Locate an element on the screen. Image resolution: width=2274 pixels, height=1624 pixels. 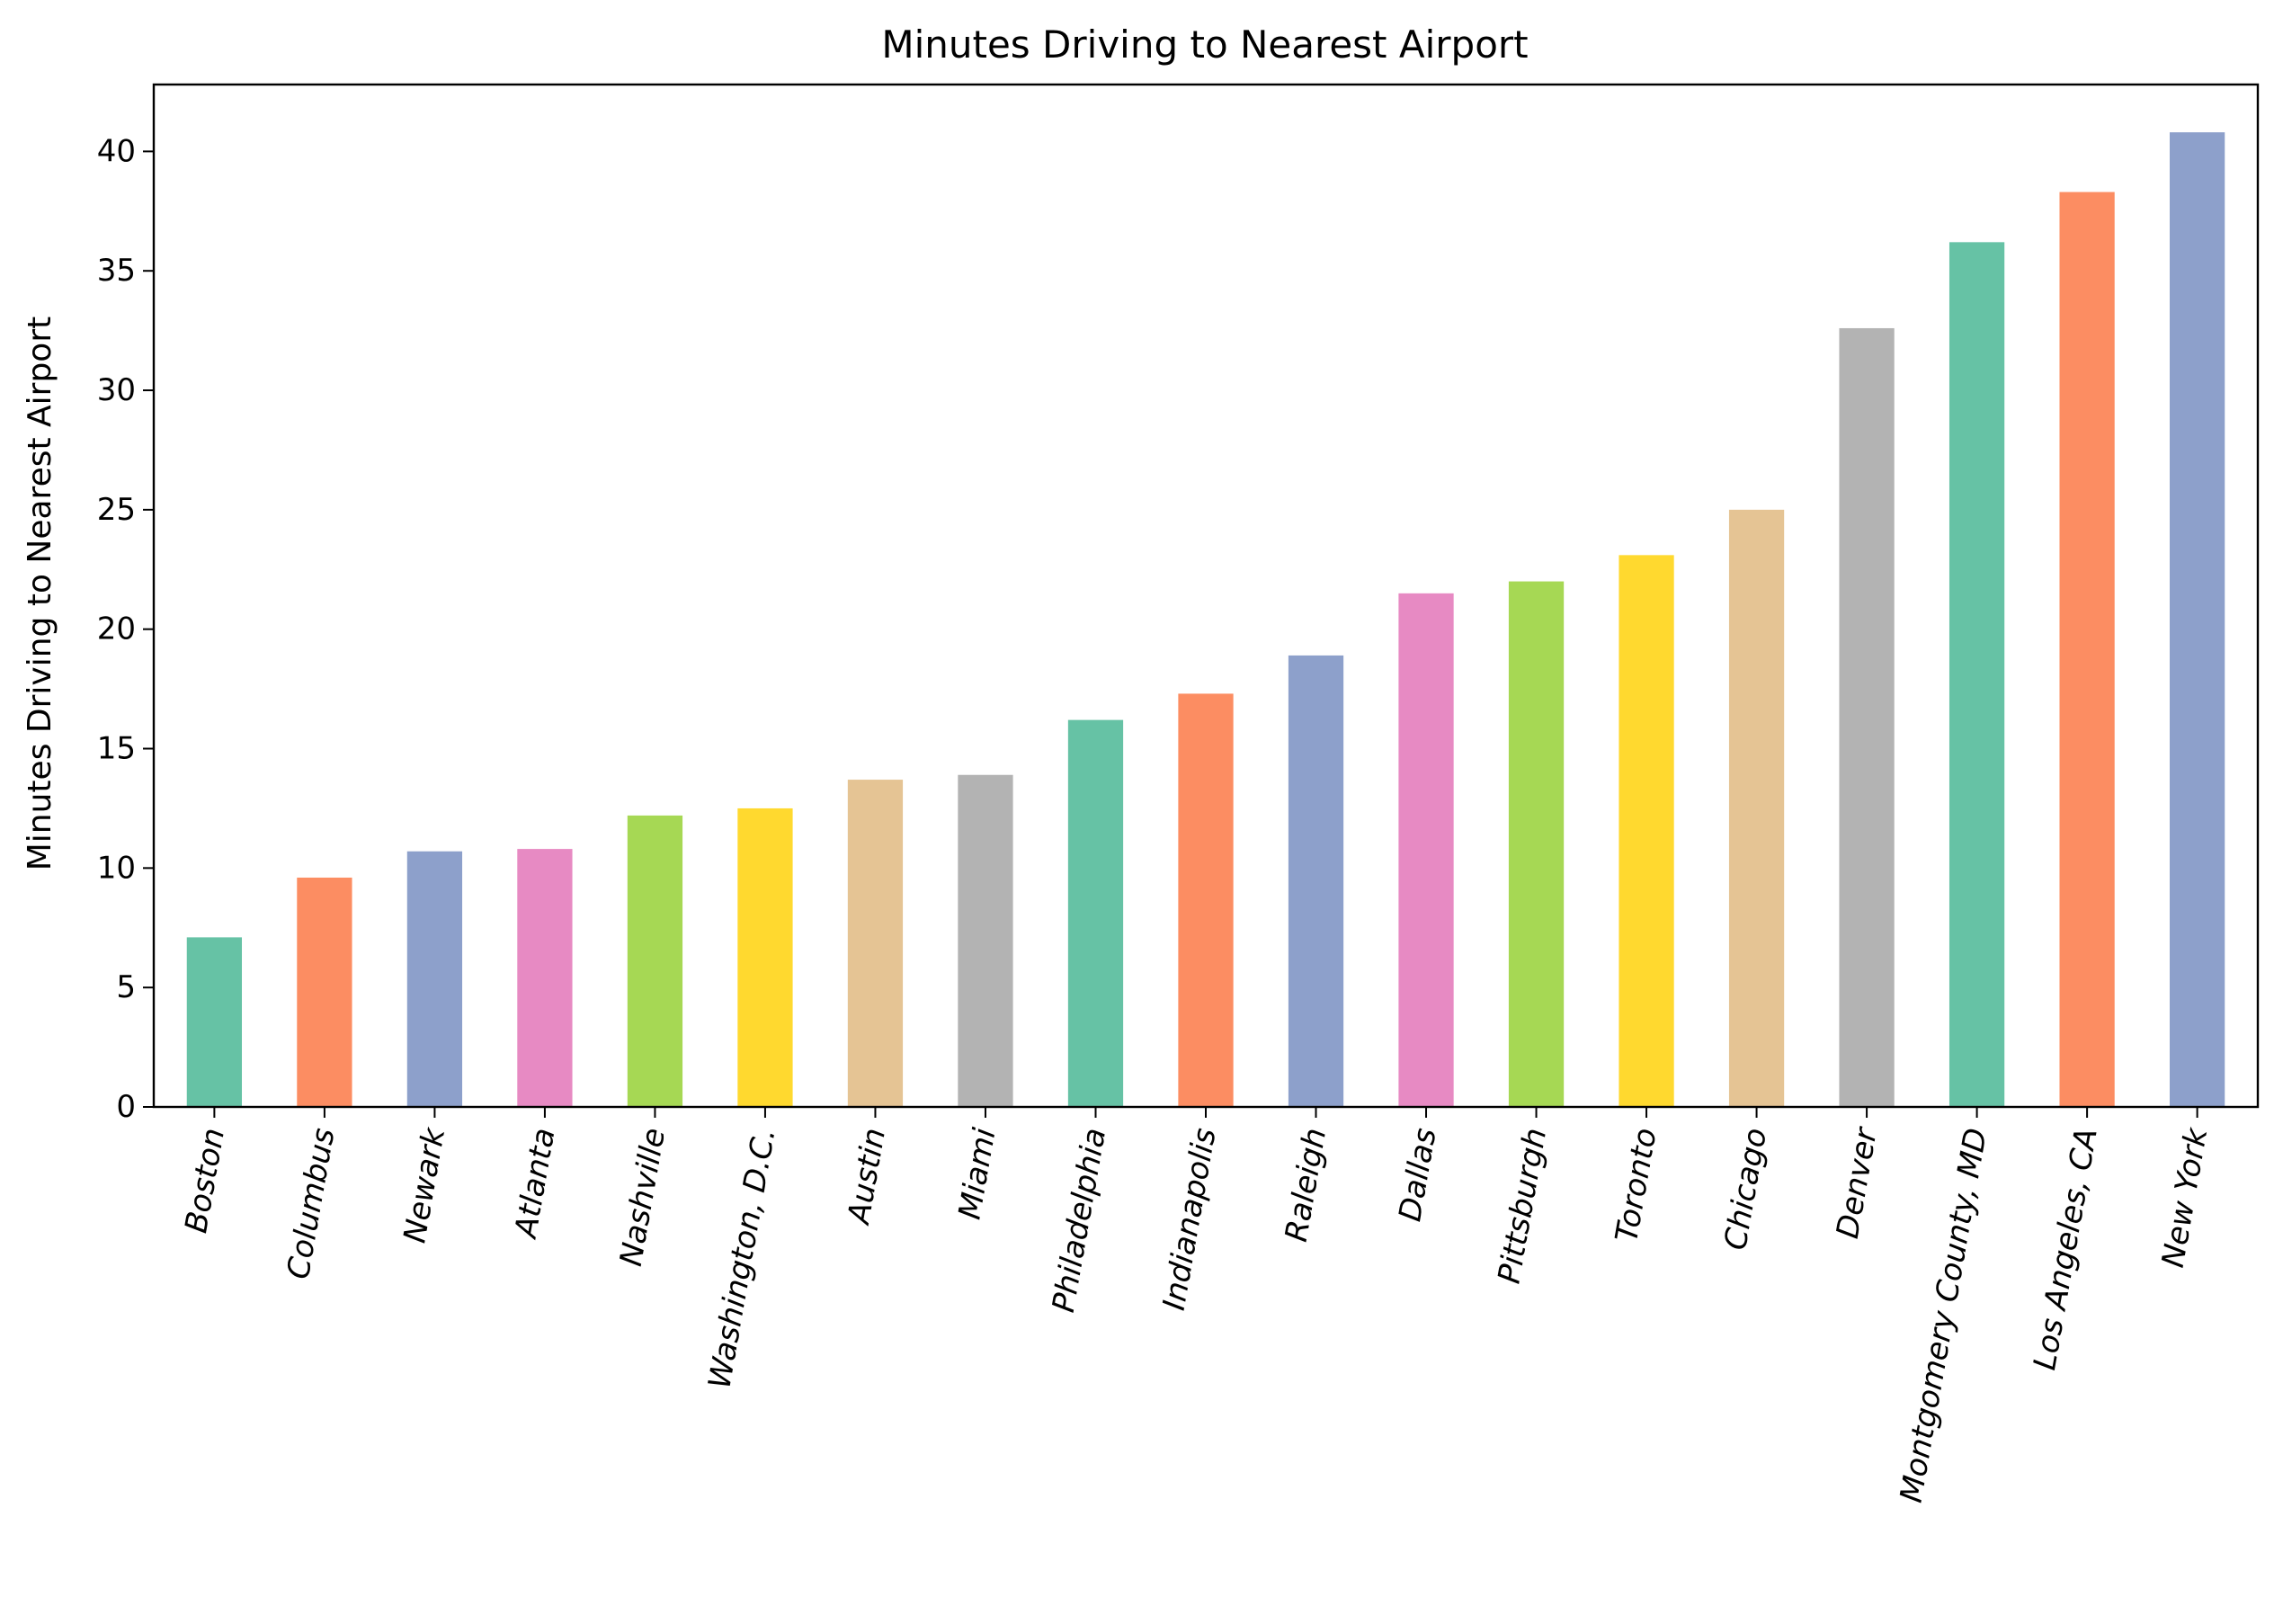
y-tick-label: 5 is located at coordinates (126, 987).